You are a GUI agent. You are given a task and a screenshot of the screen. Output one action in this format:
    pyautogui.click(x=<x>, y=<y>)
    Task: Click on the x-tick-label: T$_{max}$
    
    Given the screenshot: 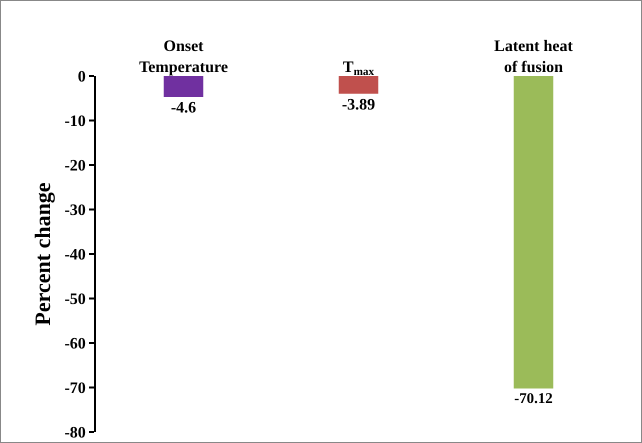 What is the action you would take?
    pyautogui.click(x=358, y=68)
    